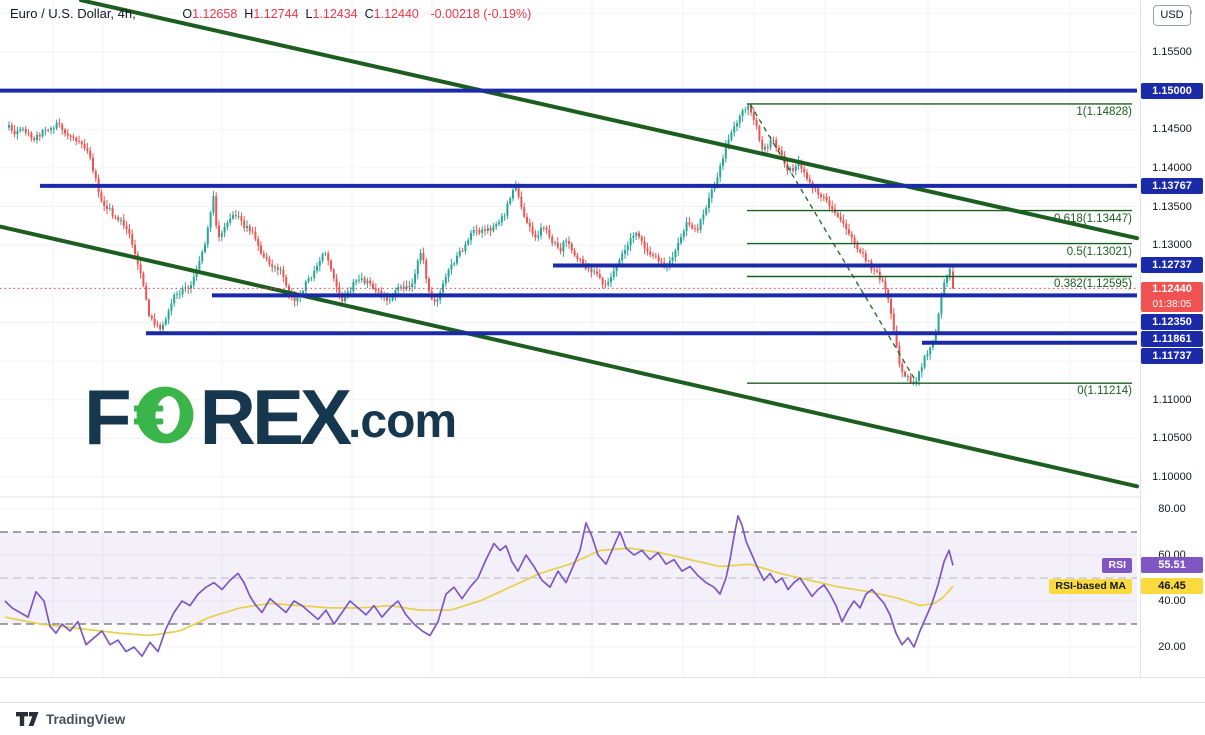 Image resolution: width=1205 pixels, height=735 pixels. What do you see at coordinates (27, 719) in the screenshot?
I see `tradingview-logo-icon` at bounding box center [27, 719].